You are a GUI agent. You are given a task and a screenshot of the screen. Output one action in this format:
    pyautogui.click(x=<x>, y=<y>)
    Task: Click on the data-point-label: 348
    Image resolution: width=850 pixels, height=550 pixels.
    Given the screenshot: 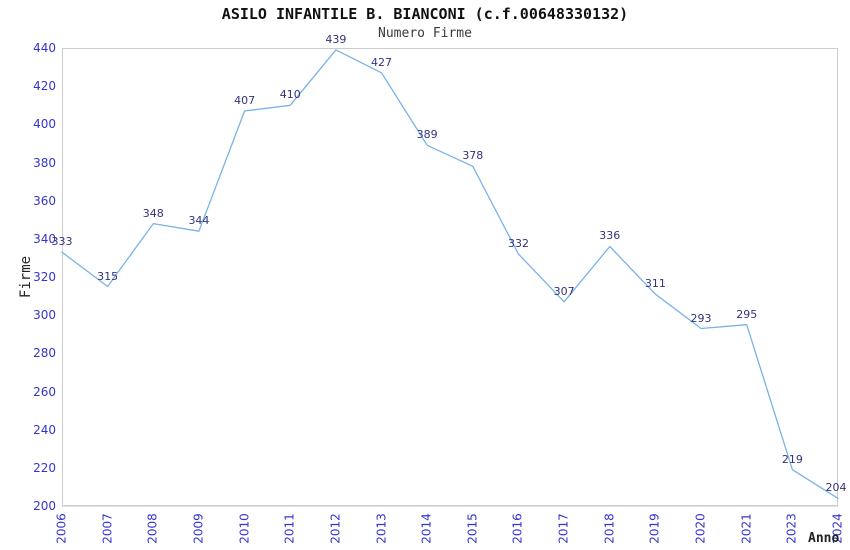 What is the action you would take?
    pyautogui.click(x=153, y=213)
    